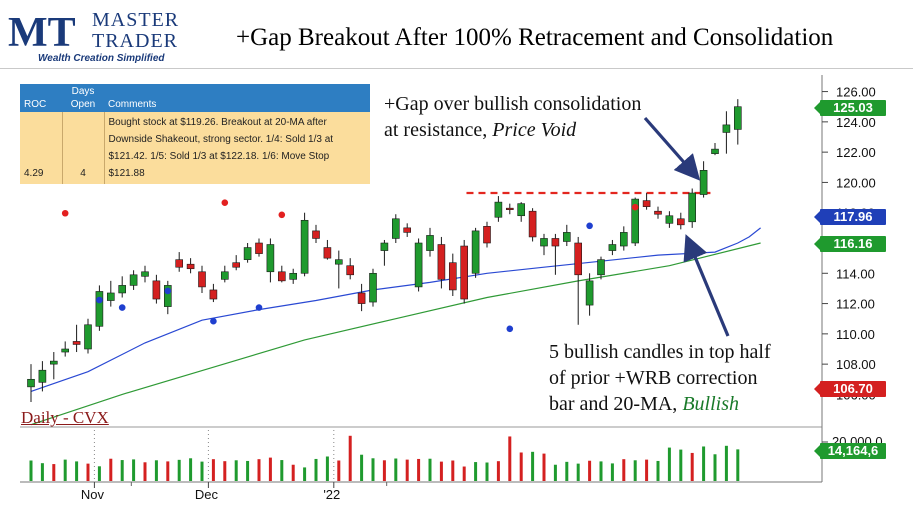  What do you see at coordinates (331, 494) in the screenshot?
I see `x-tick-label: '22` at bounding box center [331, 494].